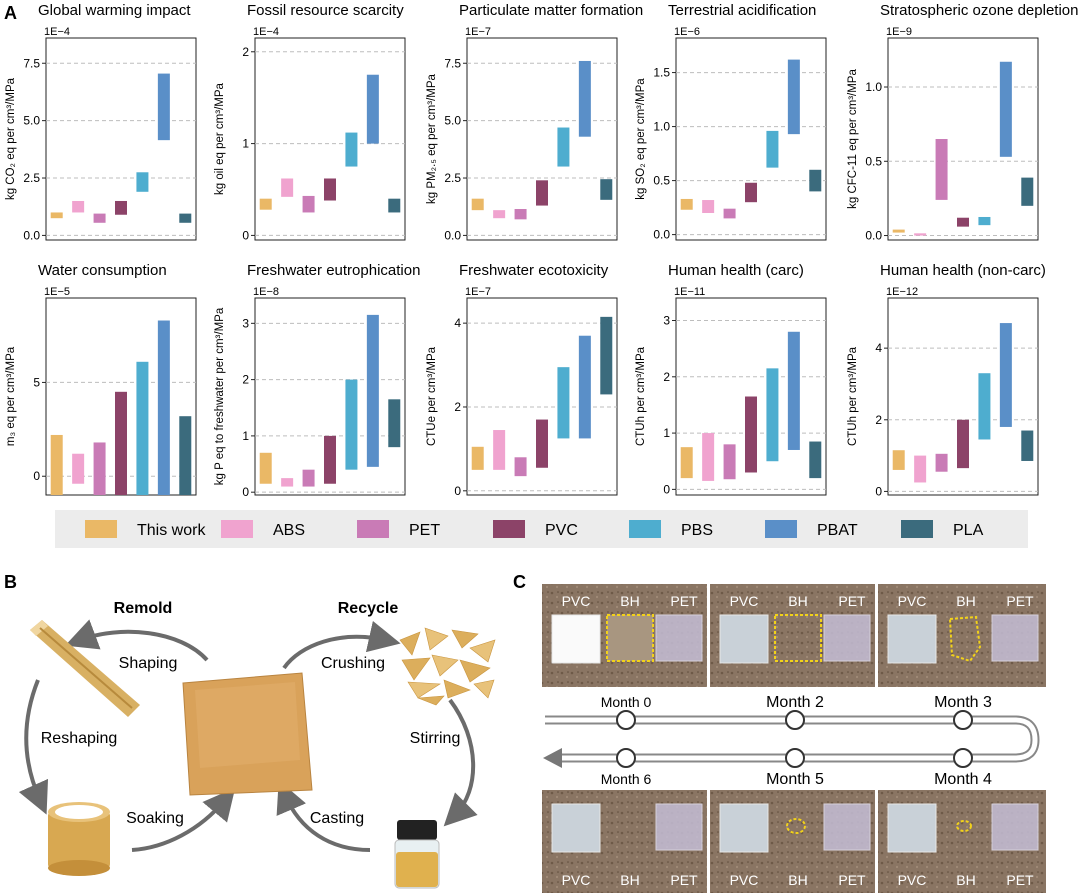  Describe the element at coordinates (979, 10) in the screenshot. I see `chart-title: Stratospheric ozone depletion` at that location.